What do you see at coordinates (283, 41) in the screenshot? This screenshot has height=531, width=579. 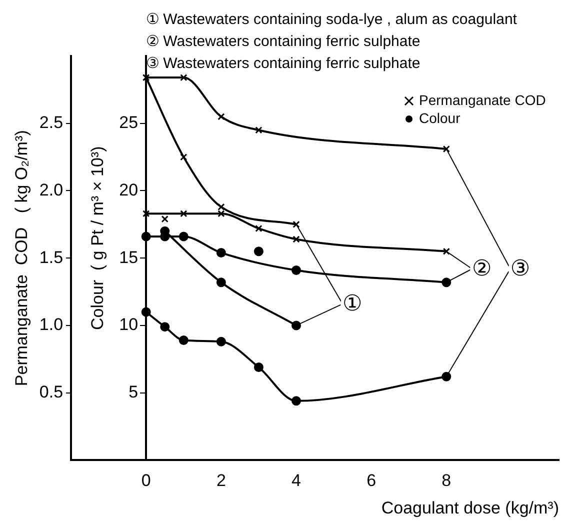 I see `text: ② Wastewaters containing ferric sulphate` at bounding box center [283, 41].